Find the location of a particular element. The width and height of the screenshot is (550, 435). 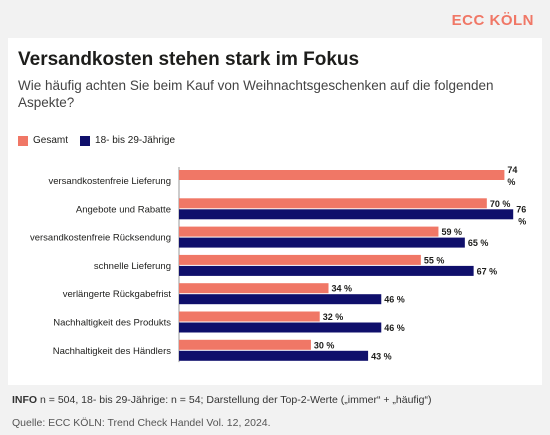

category-label: schnelle Lieferung is located at coordinates (132, 266).